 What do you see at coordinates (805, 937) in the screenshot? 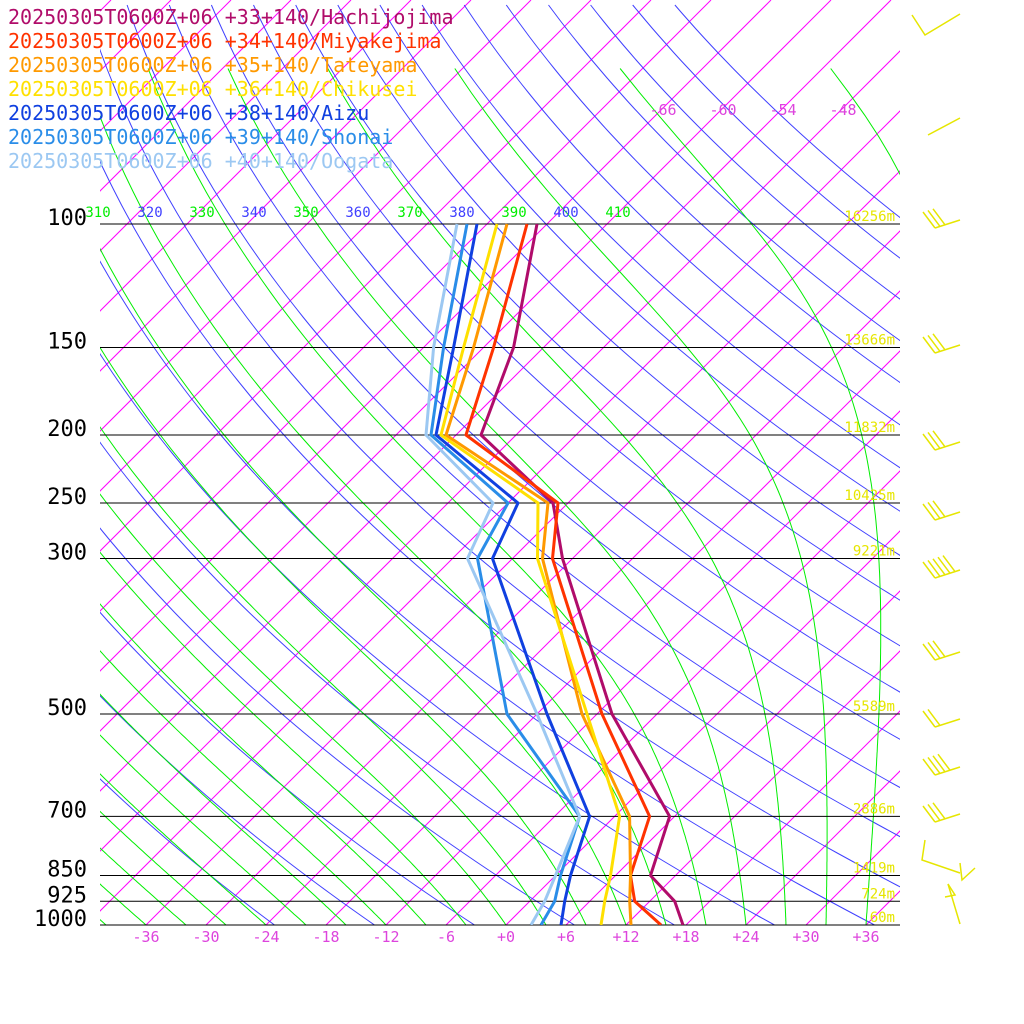
I see `temperature-tick-label: +30` at bounding box center [805, 937].